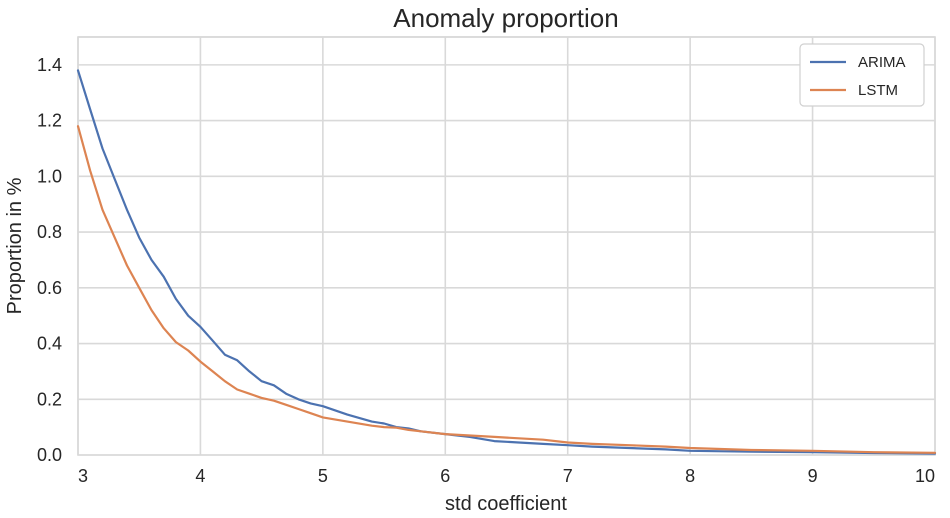 Image resolution: width=950 pixels, height=518 pixels. Describe the element at coordinates (49, 176) in the screenshot. I see `y-tick-label: 1.0` at that location.